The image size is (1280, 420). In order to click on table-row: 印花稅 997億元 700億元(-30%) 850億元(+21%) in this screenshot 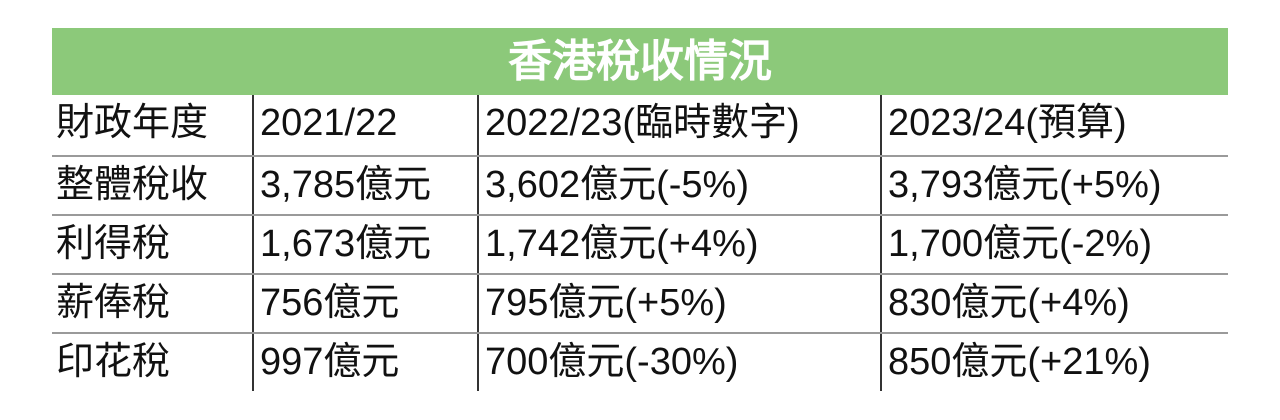, I will do `click(640, 361)`.